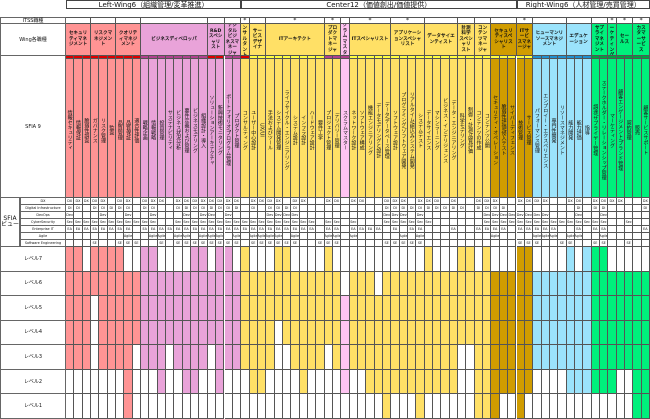  What do you see at coordinates (562, 128) in the screenshot?
I see `sfia-skill-header: リソースマネジメント` at bounding box center [562, 128].